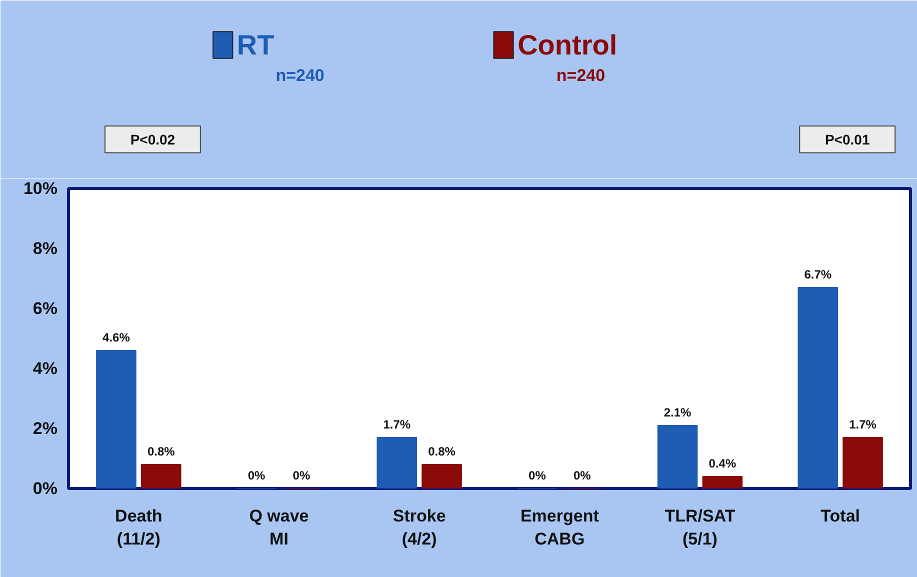 The width and height of the screenshot is (917, 577). What do you see at coordinates (722, 463) in the screenshot?
I see `data-label: 0.4%` at bounding box center [722, 463].